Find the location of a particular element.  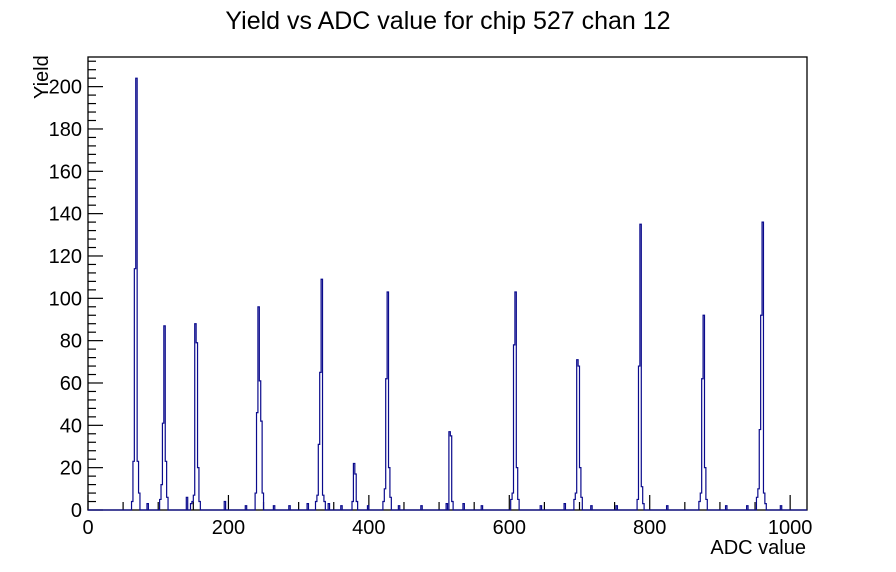

y-tick-label: 80 is located at coordinates (71, 342).